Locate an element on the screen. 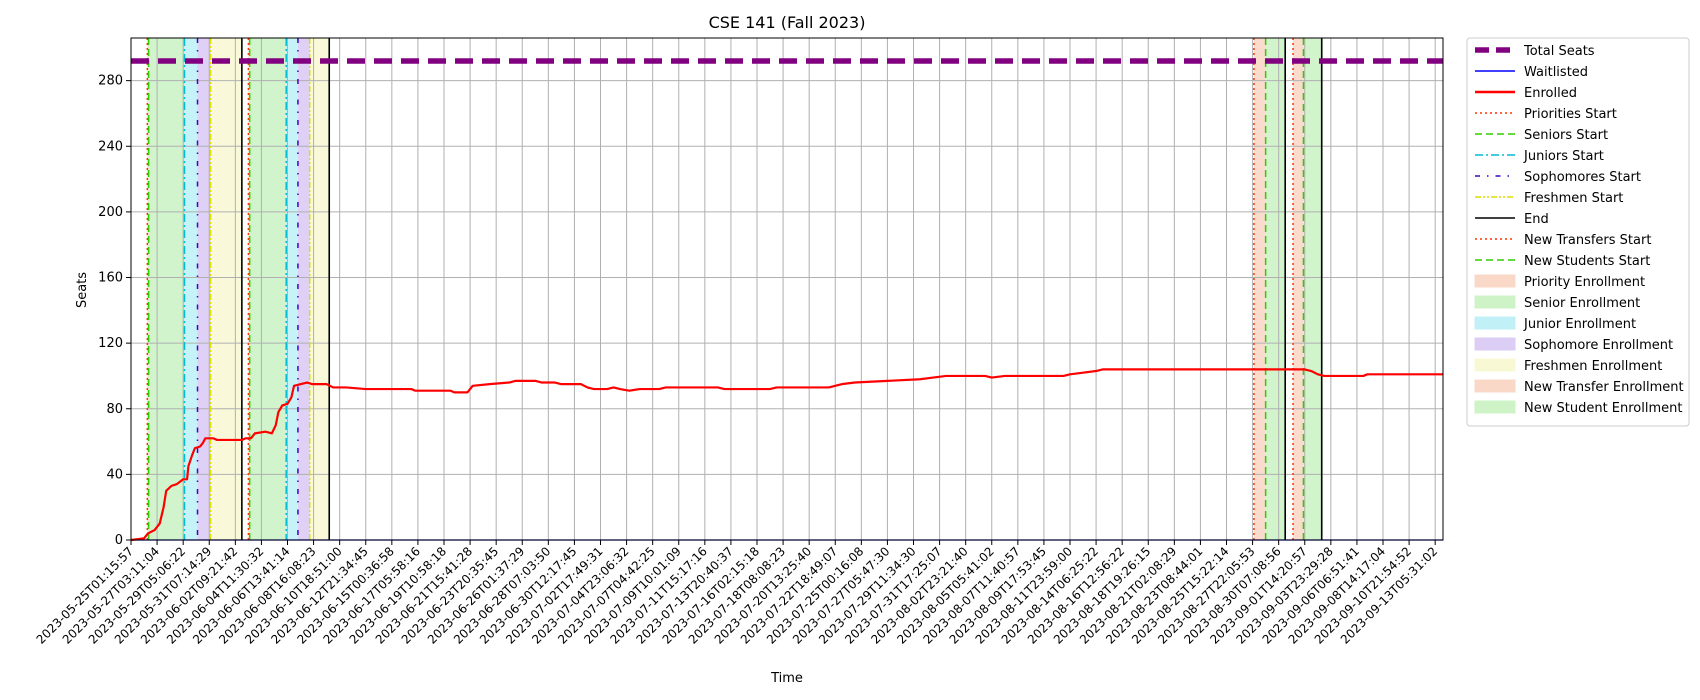  y-tick-label: 280 is located at coordinates (110, 81).